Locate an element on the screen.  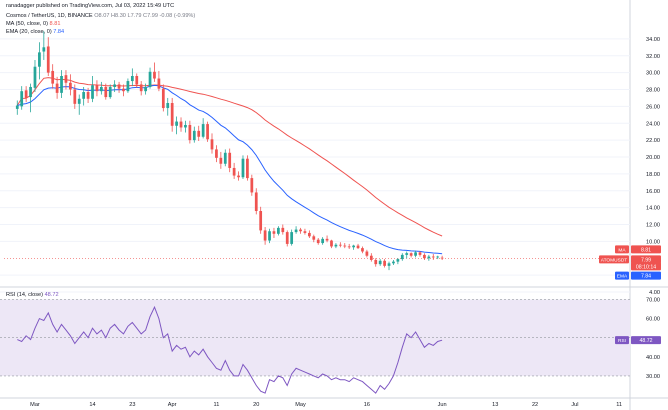
badge-value-text: 08:10:14 is located at coordinates (646, 267).